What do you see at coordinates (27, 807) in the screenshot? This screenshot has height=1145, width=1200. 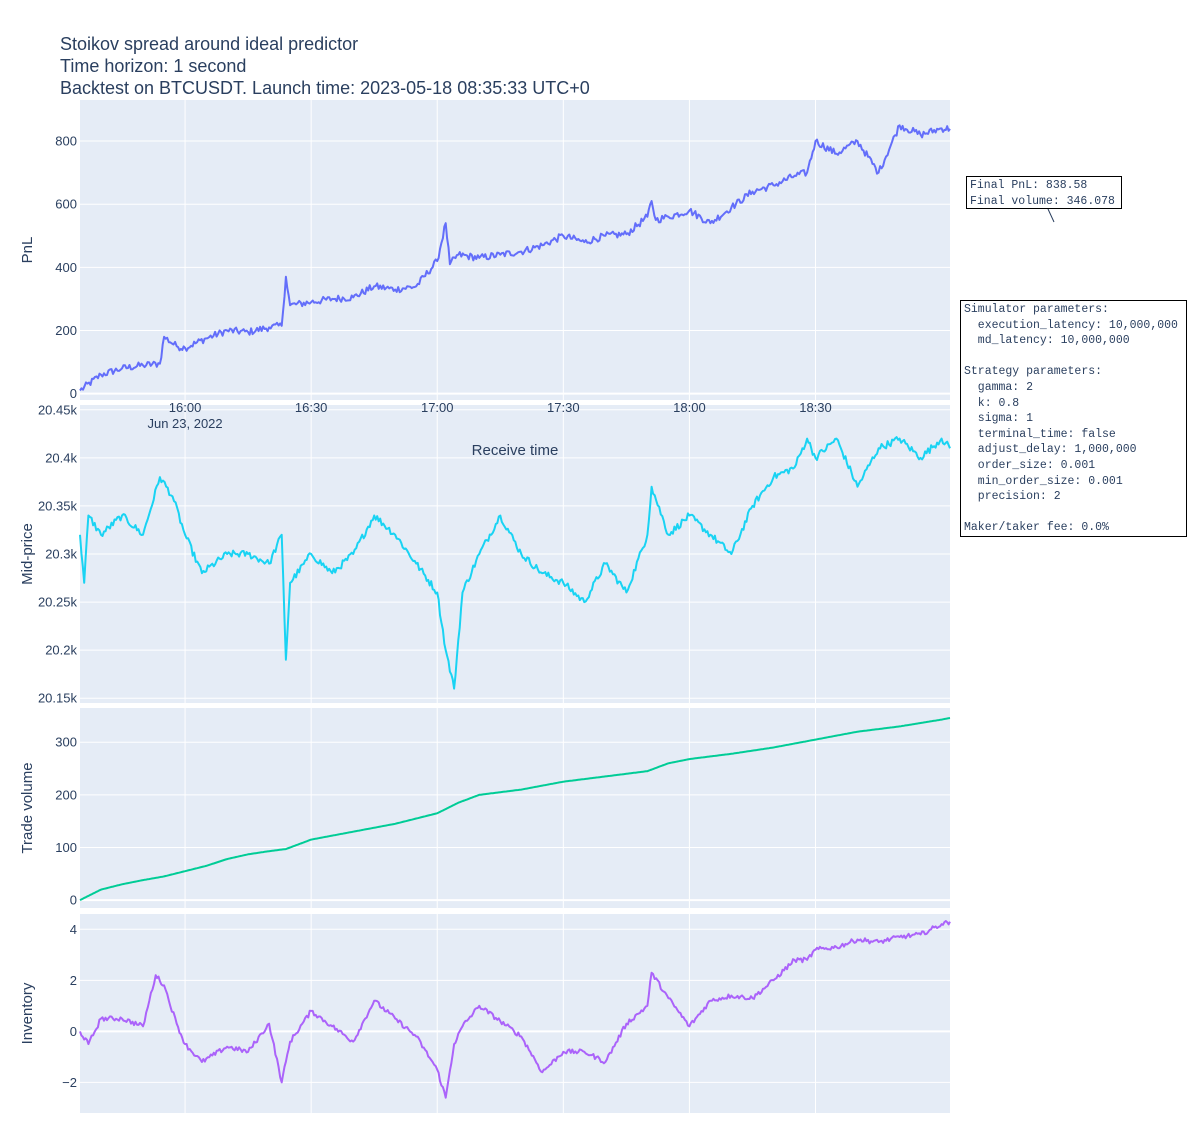 I see `y-axis-title-volume: Trade volume` at bounding box center [27, 807].